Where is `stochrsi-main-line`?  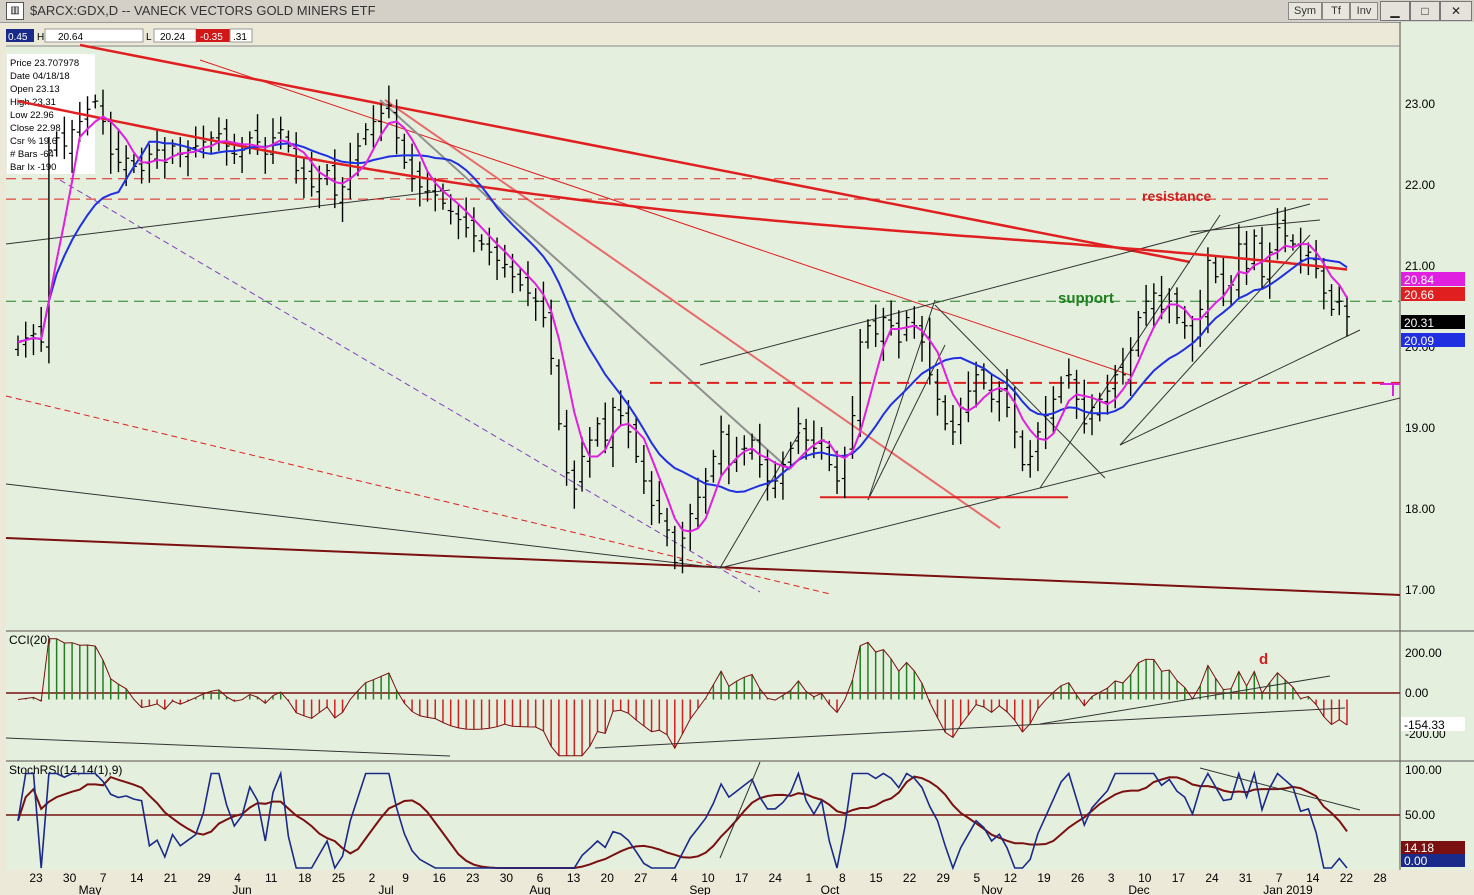 stochrsi-main-line is located at coordinates (682, 820).